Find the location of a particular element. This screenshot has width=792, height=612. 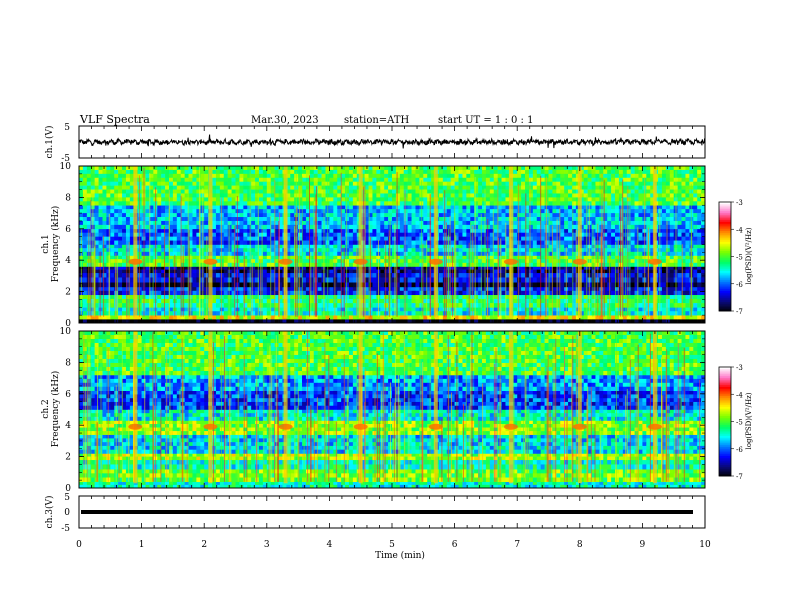

ch1-waveform-line is located at coordinates (392, 141).